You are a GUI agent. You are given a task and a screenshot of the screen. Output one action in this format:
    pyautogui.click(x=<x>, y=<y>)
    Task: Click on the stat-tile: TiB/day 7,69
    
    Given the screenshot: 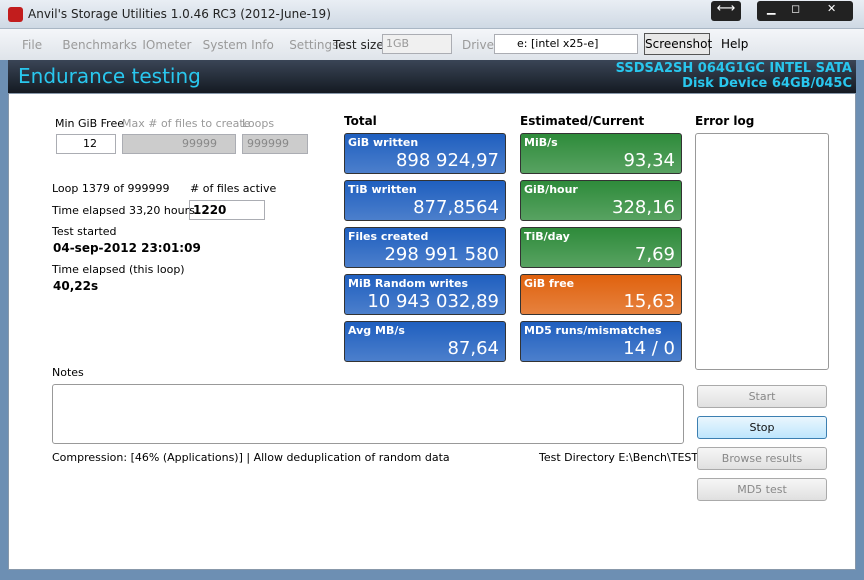 What is the action you would take?
    pyautogui.click(x=601, y=247)
    